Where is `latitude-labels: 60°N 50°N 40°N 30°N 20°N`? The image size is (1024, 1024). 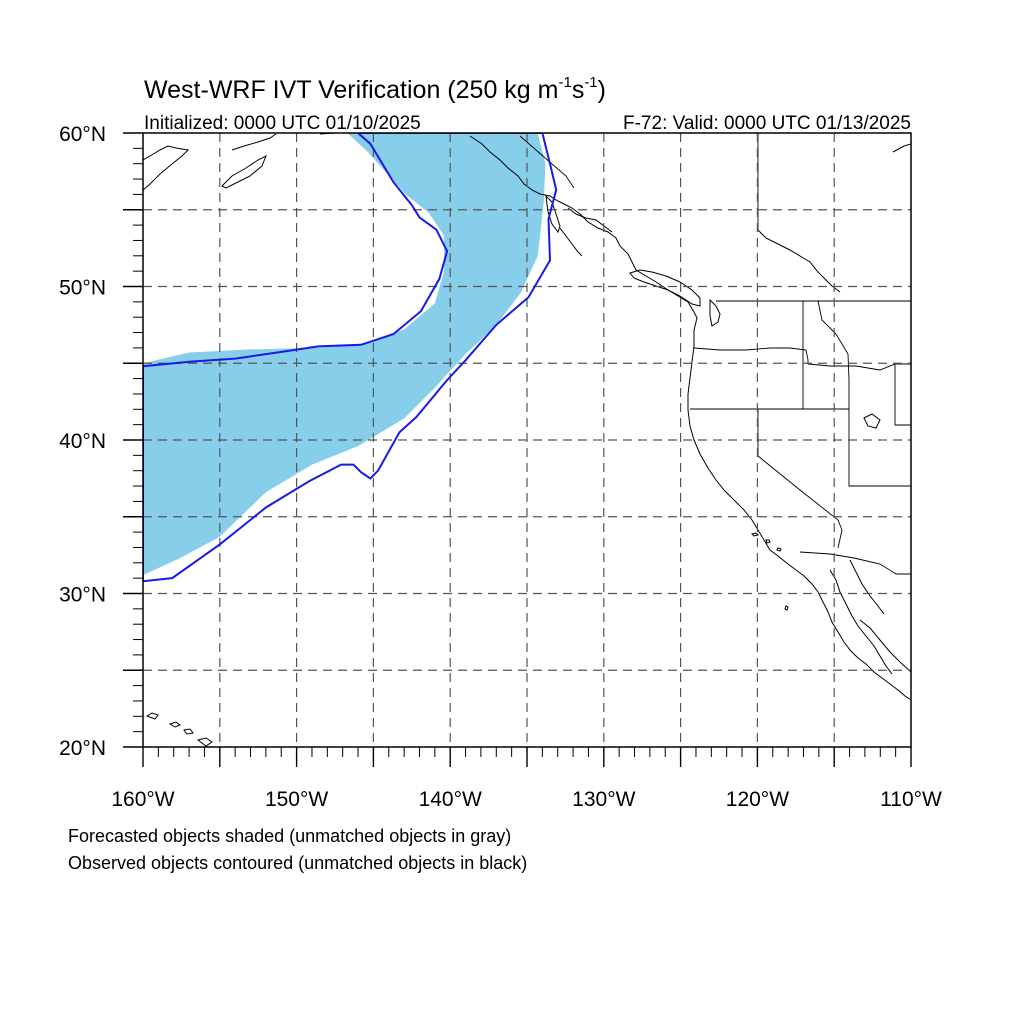 latitude-labels: 60°N 50°N 40°N 30°N 20°N is located at coordinates (82, 441).